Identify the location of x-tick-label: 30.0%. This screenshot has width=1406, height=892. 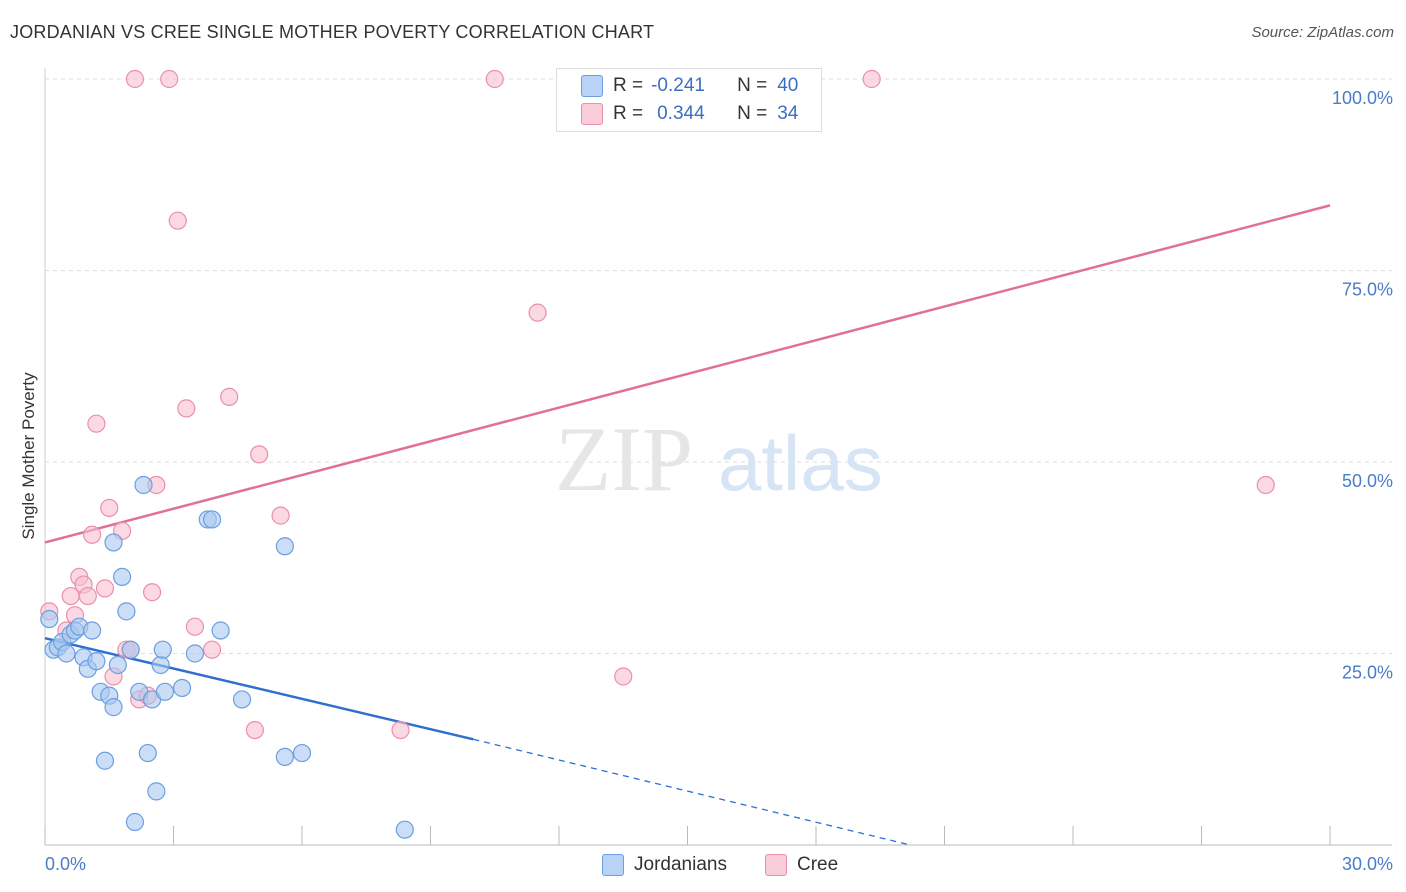
(1367, 864).